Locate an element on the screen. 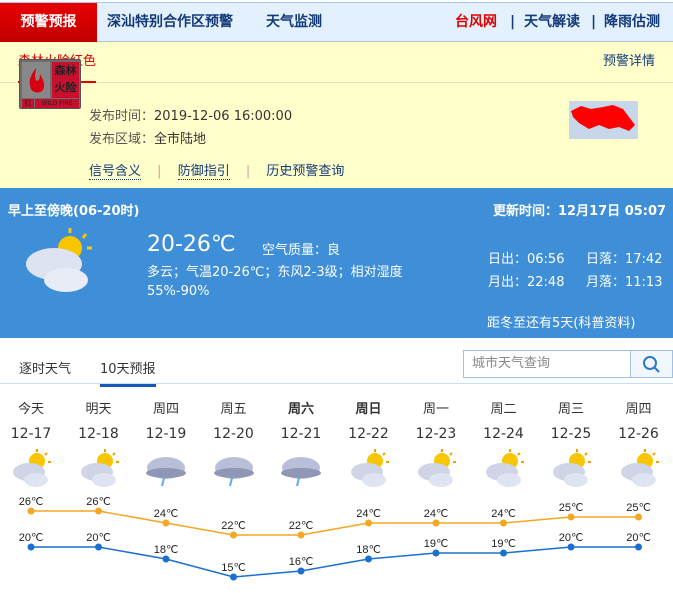  forecast-date: 12-19 is located at coordinates (166, 434).